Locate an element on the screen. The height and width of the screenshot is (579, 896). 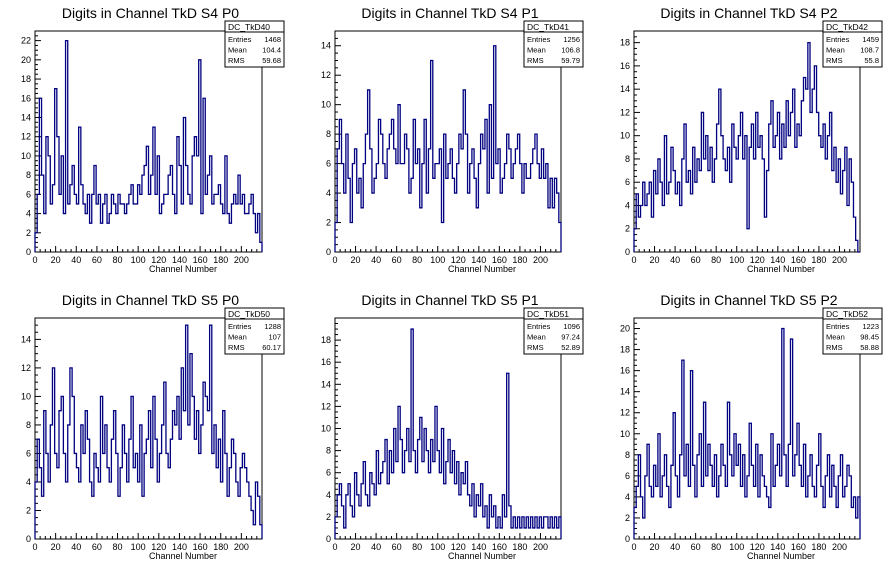
y-tick-label: 2 is located at coordinates (627, 229).